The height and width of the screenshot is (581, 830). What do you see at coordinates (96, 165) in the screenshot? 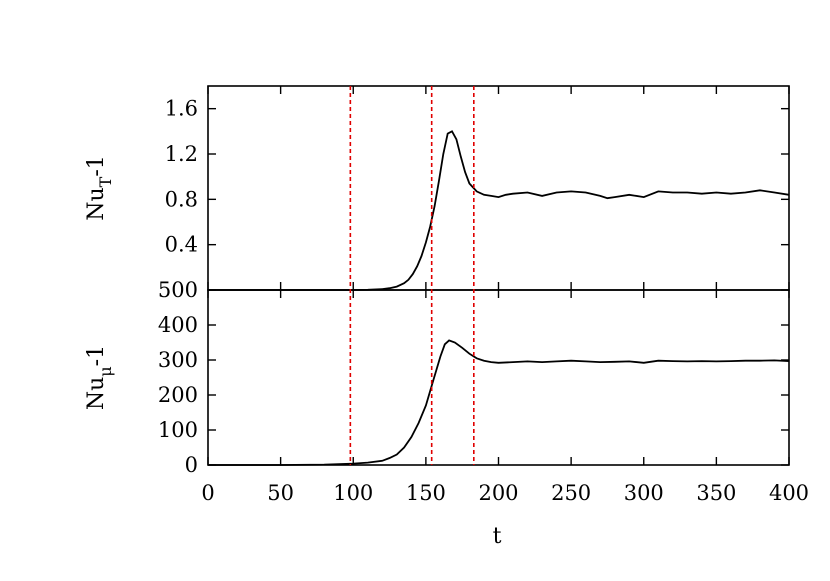
I see `top-y-label-tail: -1` at bounding box center [96, 165].